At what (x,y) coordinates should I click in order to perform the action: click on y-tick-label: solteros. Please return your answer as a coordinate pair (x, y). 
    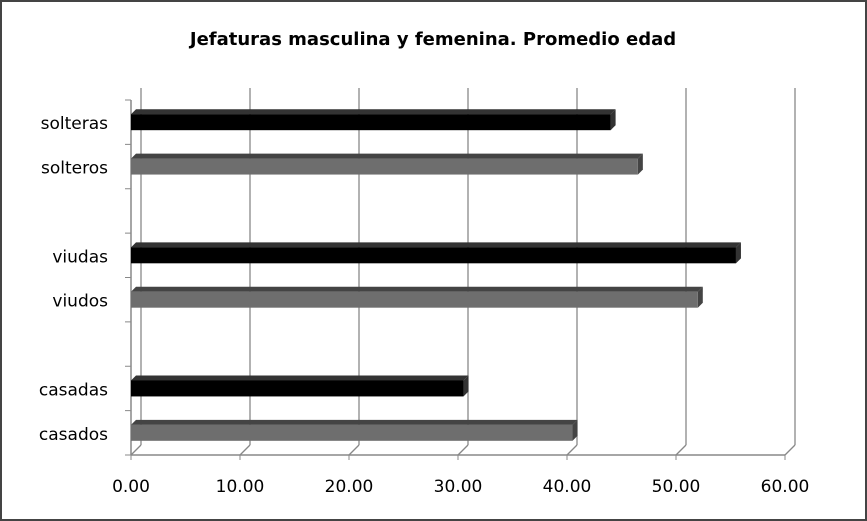
    Looking at the image, I should click on (74, 169).